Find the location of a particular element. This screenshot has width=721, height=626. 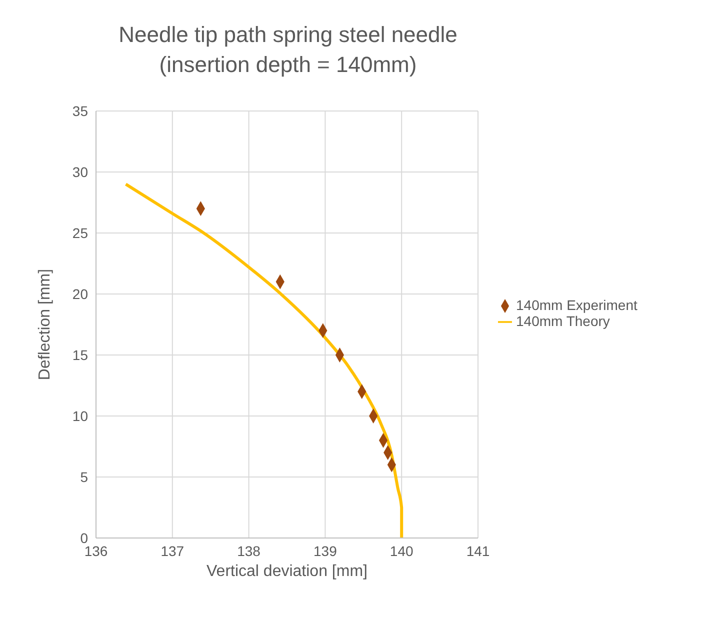

y-axis-title: Deflection [mm] is located at coordinates (45, 324).